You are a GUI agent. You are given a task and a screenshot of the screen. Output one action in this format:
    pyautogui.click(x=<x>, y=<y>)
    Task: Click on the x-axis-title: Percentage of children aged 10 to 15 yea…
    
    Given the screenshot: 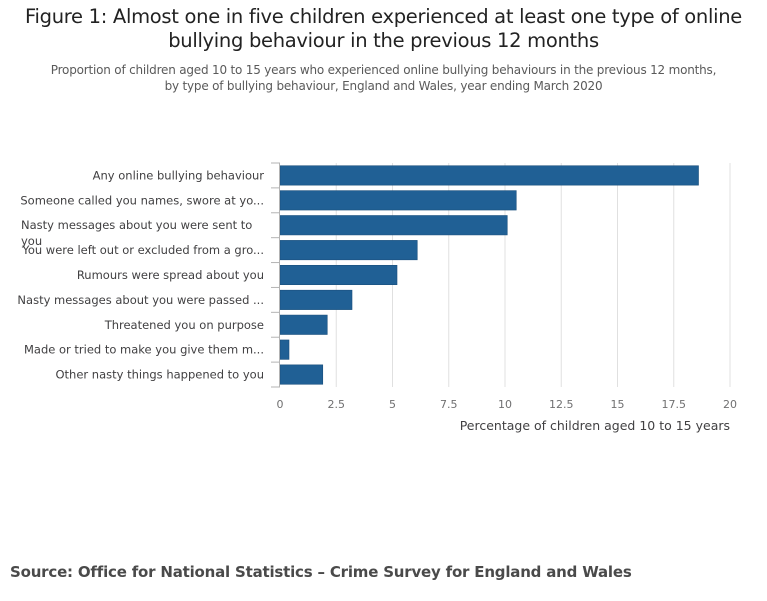 What is the action you would take?
    pyautogui.click(x=595, y=425)
    